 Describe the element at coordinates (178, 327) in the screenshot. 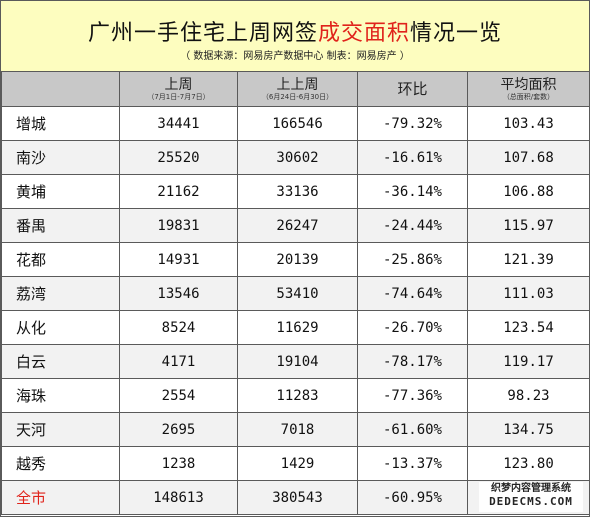

I see `cell-last-week: 8524` at that location.